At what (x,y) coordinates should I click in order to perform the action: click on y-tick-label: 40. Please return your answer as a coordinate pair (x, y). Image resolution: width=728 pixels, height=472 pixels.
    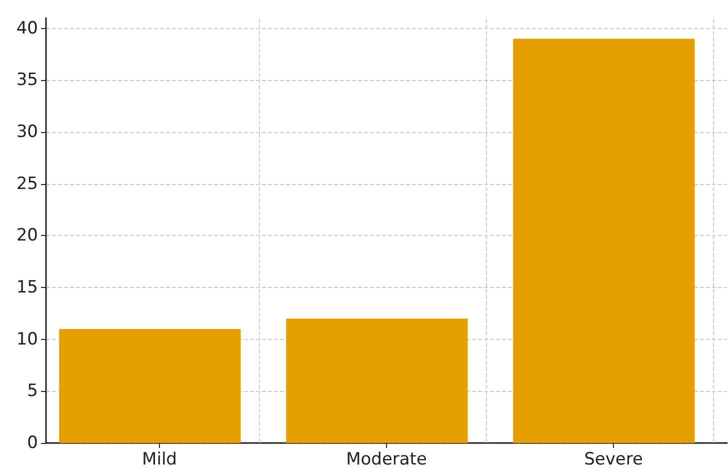
    Looking at the image, I should click on (27, 28).